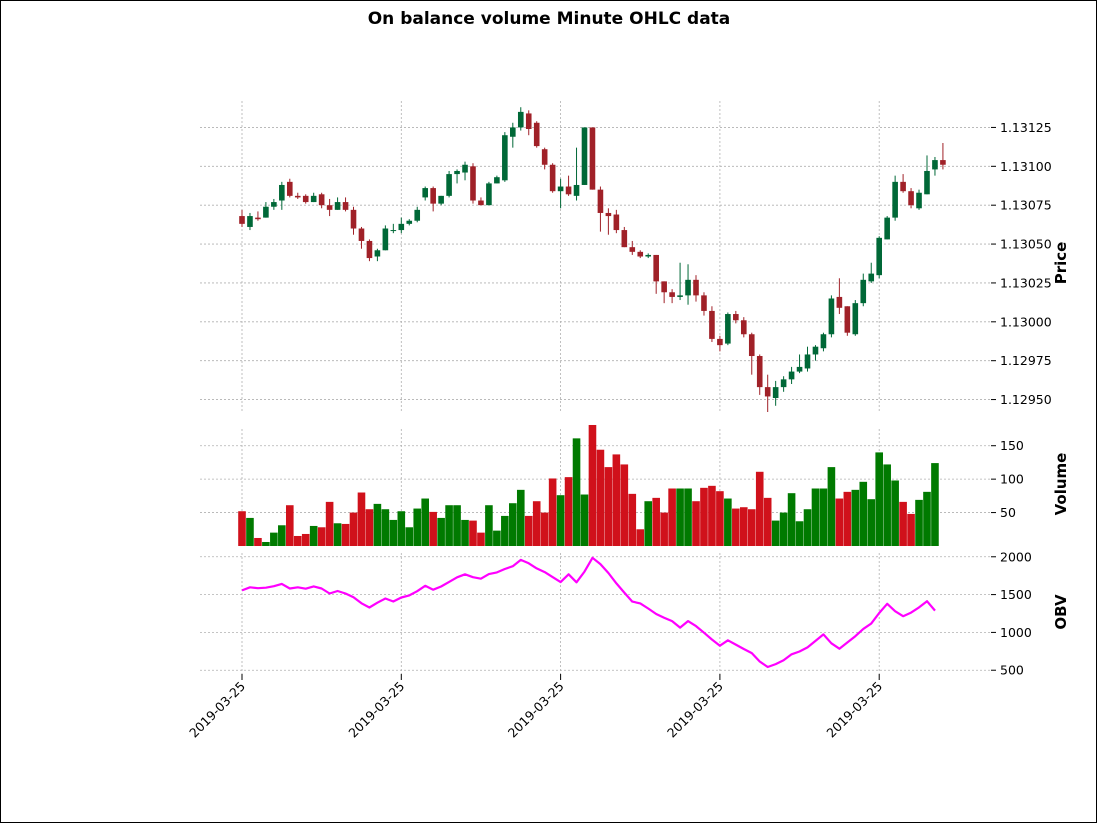 The width and height of the screenshot is (1097, 824). What do you see at coordinates (549, 19) in the screenshot?
I see `chart-title: On balance volume Minute OHLC data` at bounding box center [549, 19].